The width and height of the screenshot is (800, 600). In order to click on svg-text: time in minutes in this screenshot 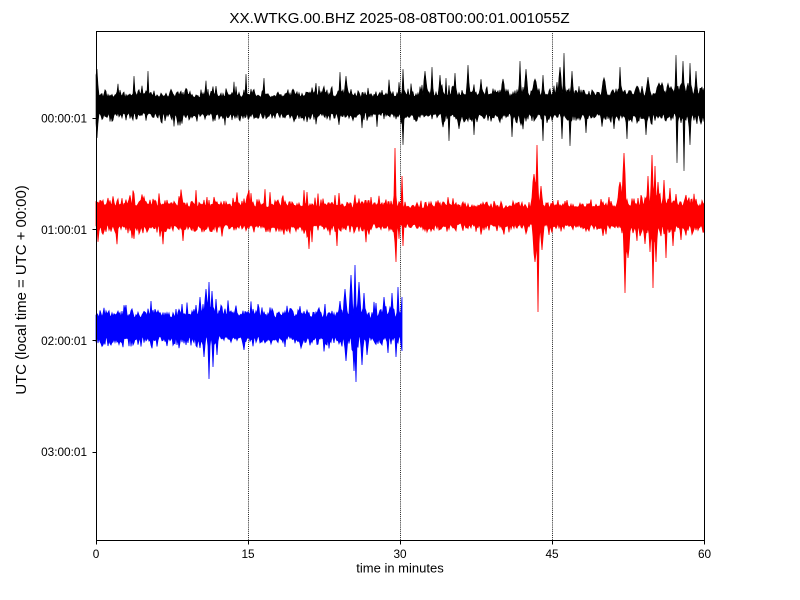, I will do `click(400, 568)`.